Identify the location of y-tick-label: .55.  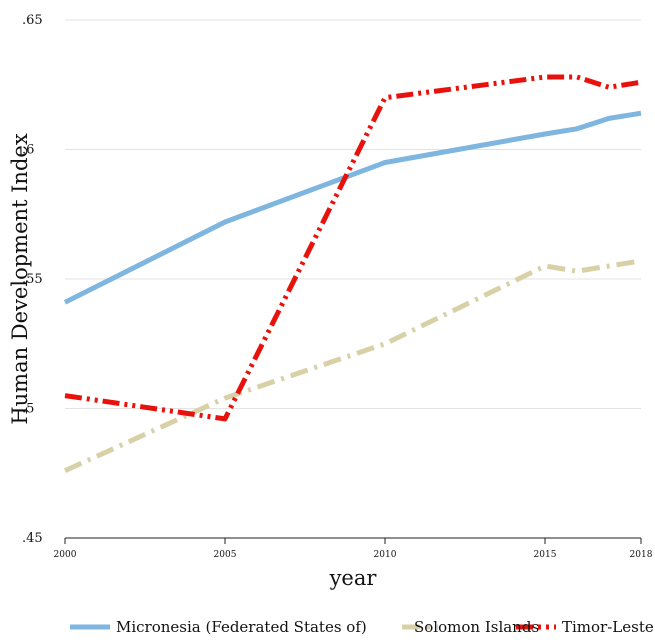
(32, 279).